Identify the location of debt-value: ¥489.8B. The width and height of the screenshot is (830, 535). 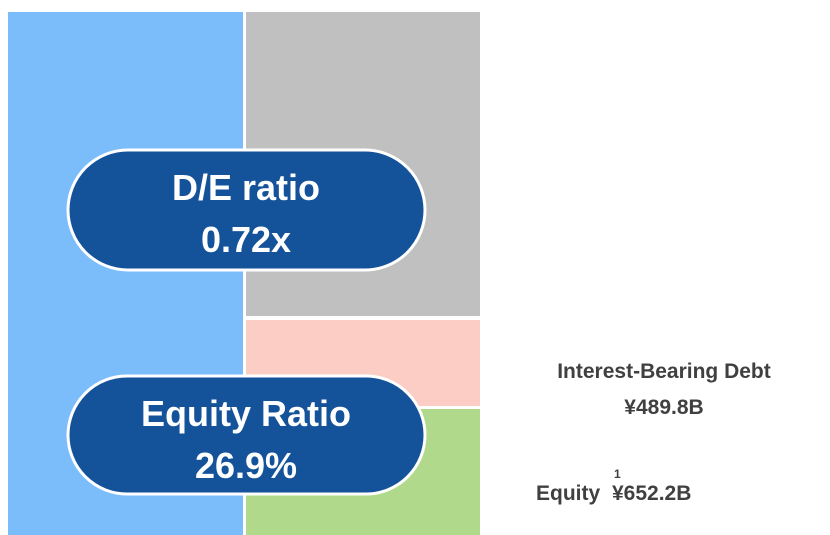
(663, 407).